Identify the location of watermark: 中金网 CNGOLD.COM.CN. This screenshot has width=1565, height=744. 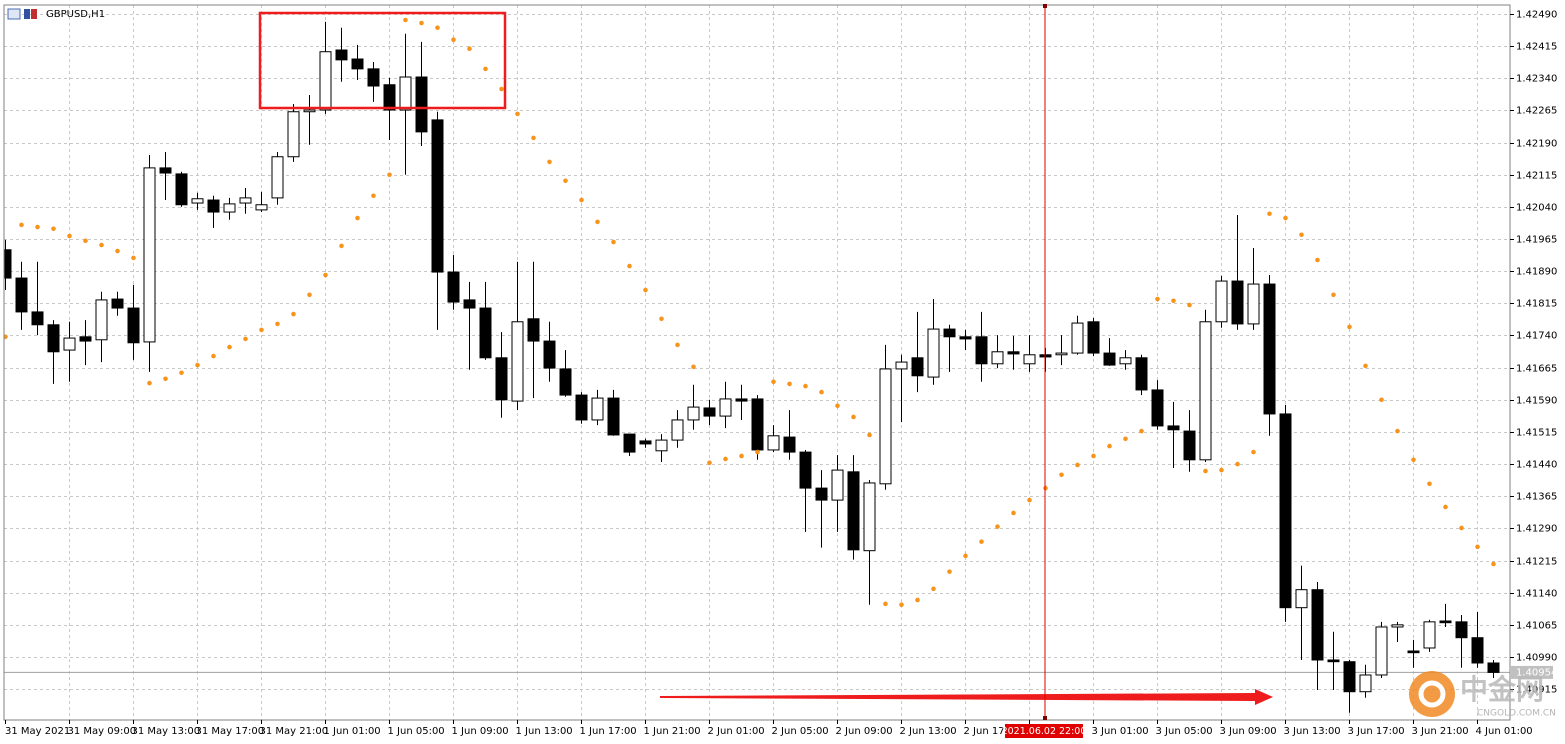
(1482, 695).